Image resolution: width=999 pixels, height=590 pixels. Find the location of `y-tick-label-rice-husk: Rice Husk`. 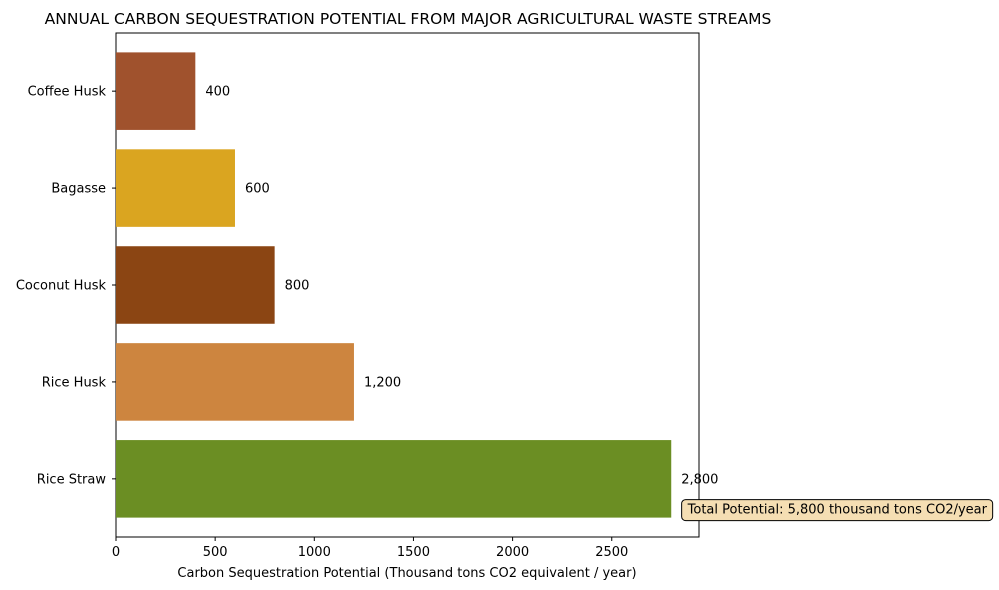

y-tick-label-rice-husk: Rice Husk is located at coordinates (74, 382).